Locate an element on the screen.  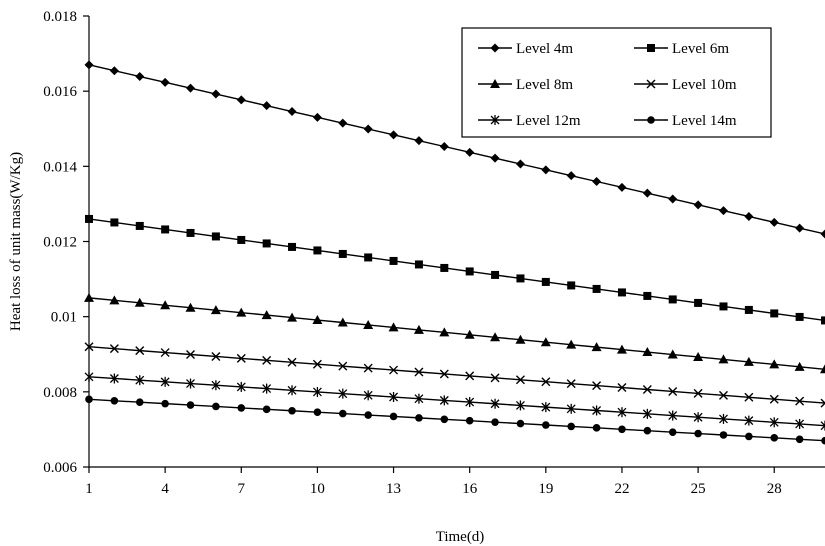
y-tick-label: 0.018 is located at coordinates (60, 17).